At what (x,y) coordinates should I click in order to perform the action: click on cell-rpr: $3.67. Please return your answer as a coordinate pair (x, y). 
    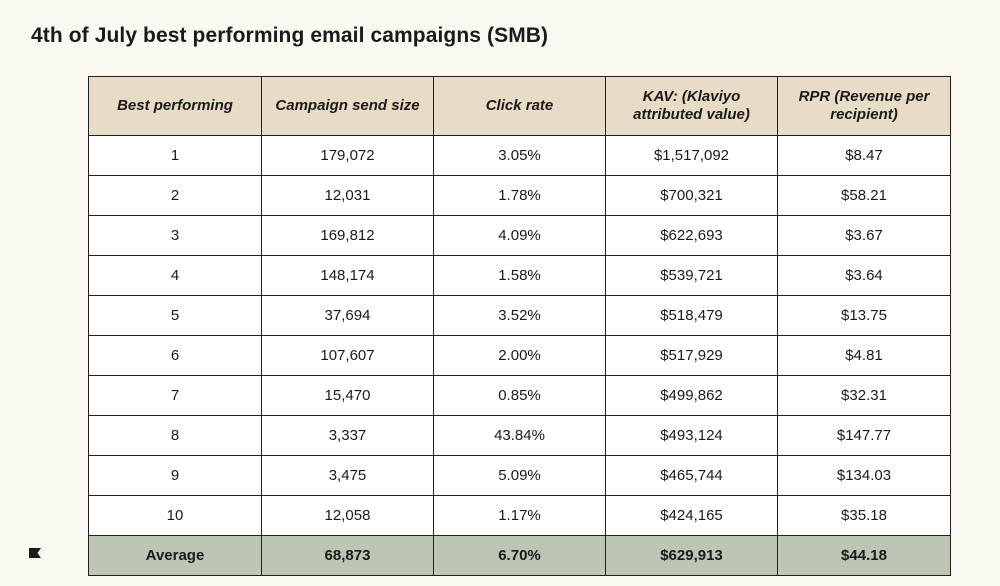
    Looking at the image, I should click on (864, 235).